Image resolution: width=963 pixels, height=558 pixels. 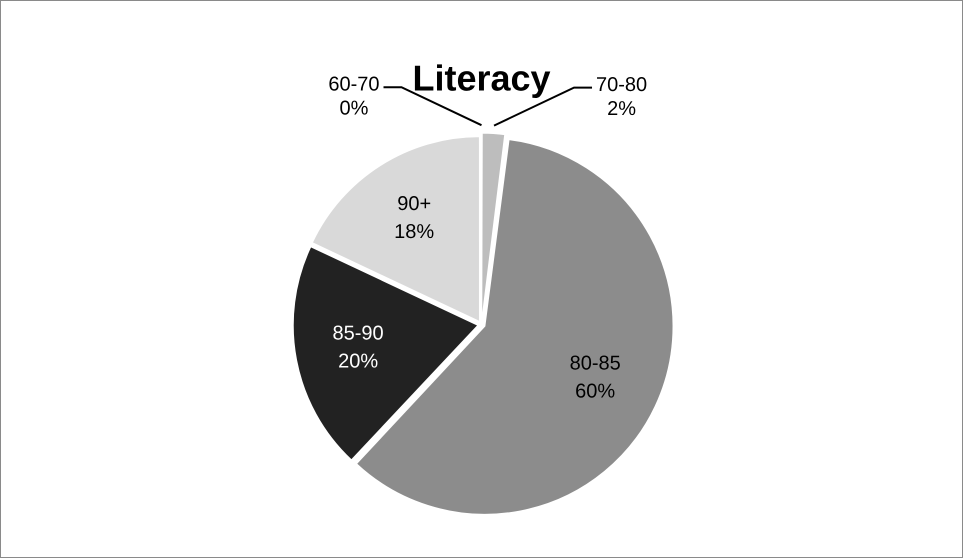 I want to click on slice-label: 80-85, so click(x=595, y=363).